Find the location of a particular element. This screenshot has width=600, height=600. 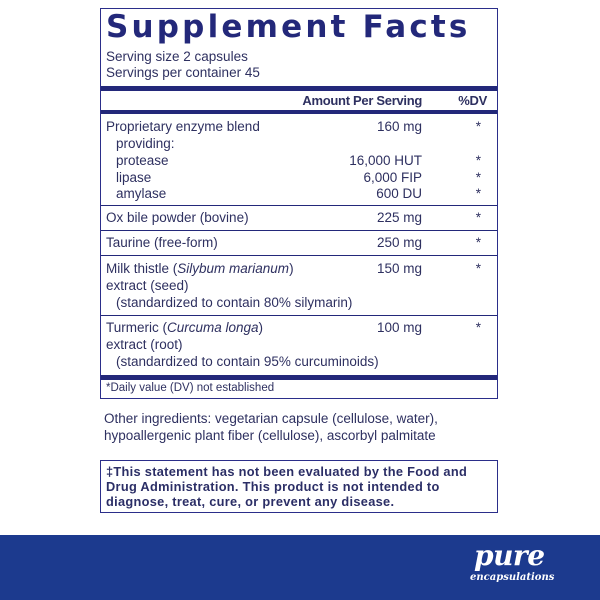

nutrient-amount: 225 mg is located at coordinates (399, 217).